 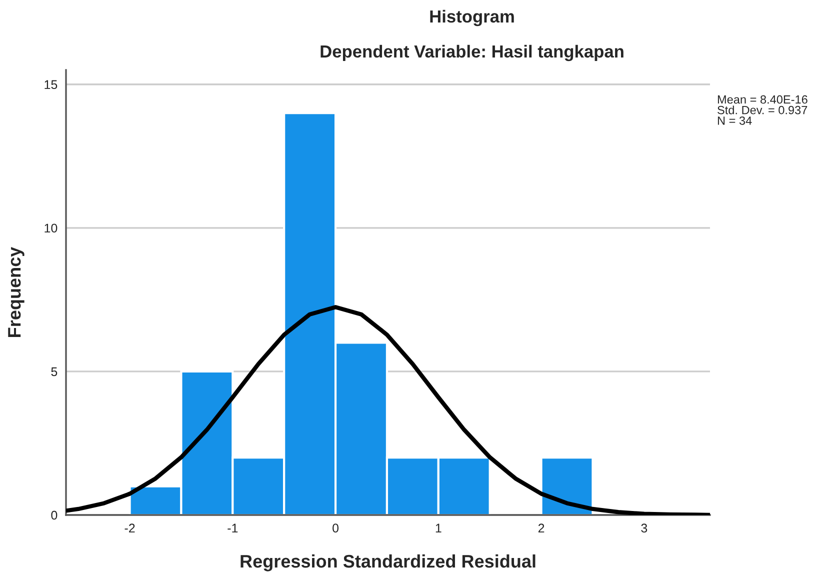 I want to click on y-tick-label: 0, so click(x=54, y=515).